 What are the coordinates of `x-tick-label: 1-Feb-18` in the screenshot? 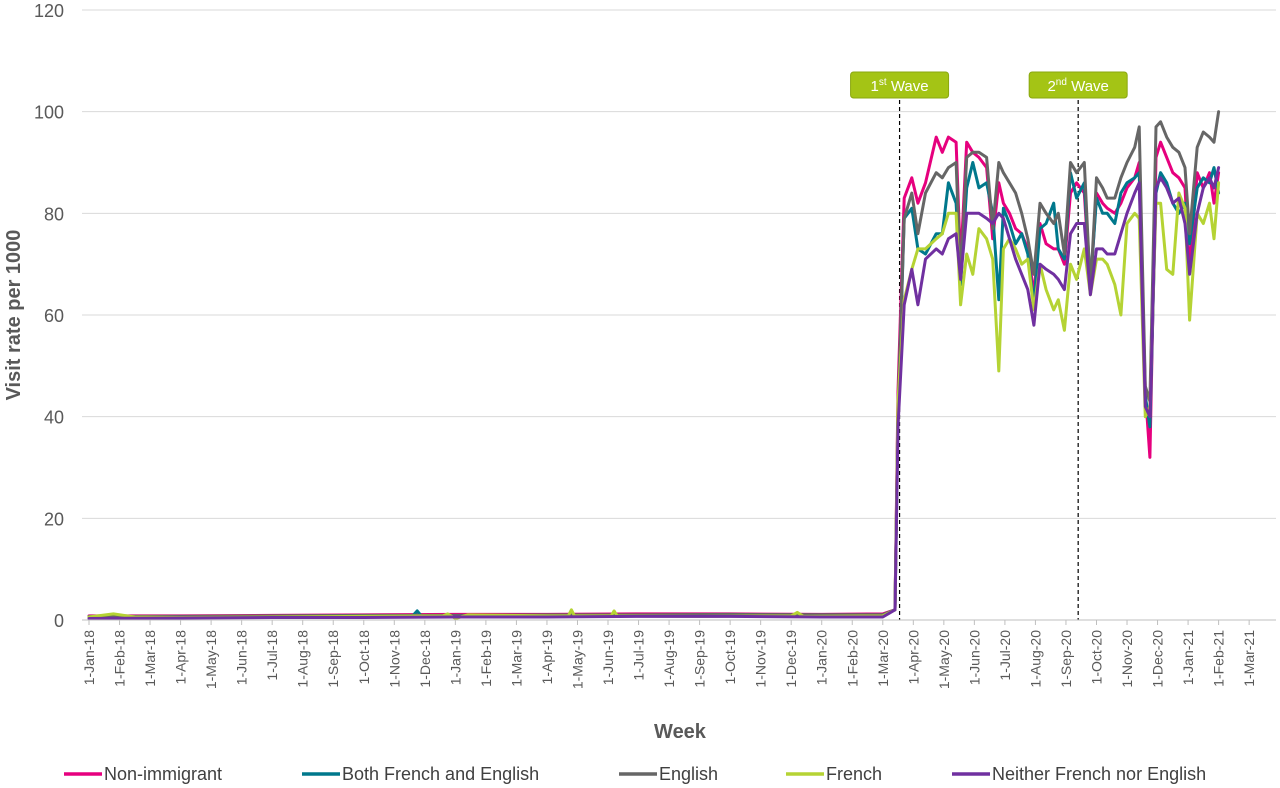 It's located at (120, 658).